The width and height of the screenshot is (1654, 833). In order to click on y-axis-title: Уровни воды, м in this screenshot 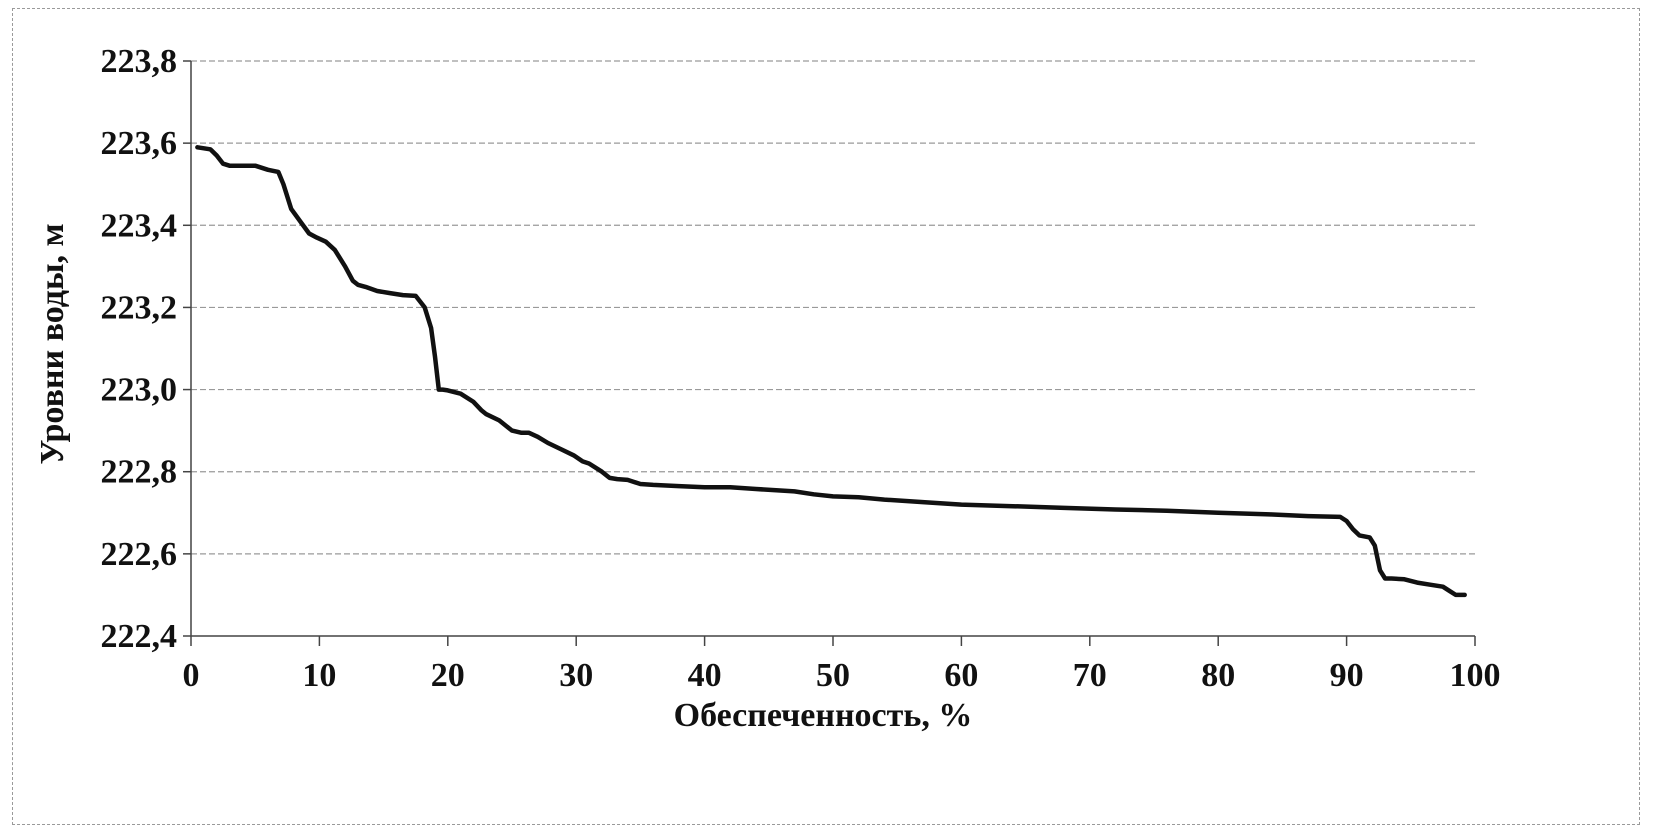, I will do `click(52, 343)`.